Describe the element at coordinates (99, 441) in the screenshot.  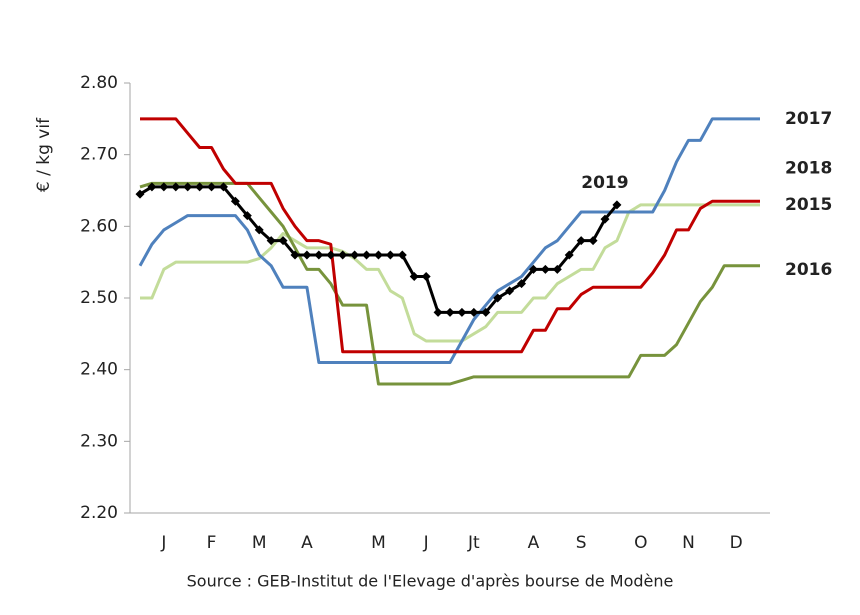
I see `y-tick-label: 2.30` at that location.